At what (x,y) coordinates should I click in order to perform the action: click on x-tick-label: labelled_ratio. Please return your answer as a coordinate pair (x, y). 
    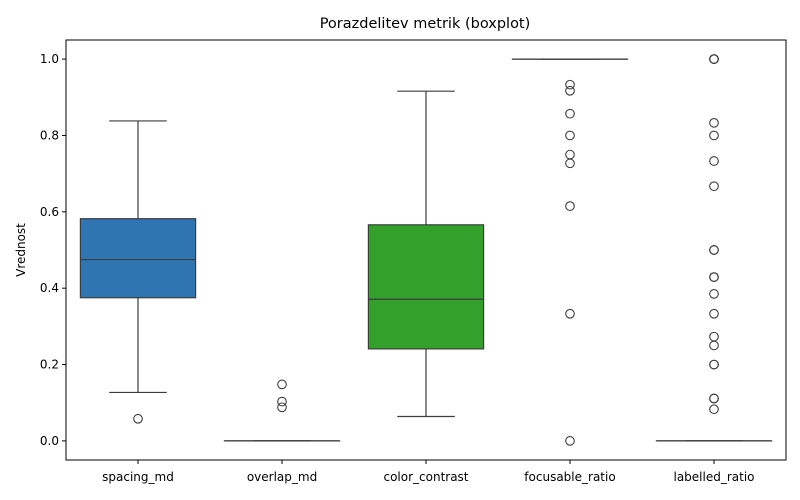
    Looking at the image, I should click on (713, 477).